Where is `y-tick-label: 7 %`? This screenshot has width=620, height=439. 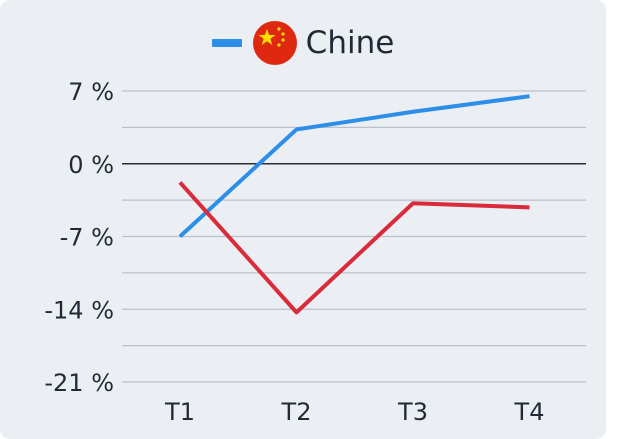 y-tick-label: 7 % is located at coordinates (91, 92).